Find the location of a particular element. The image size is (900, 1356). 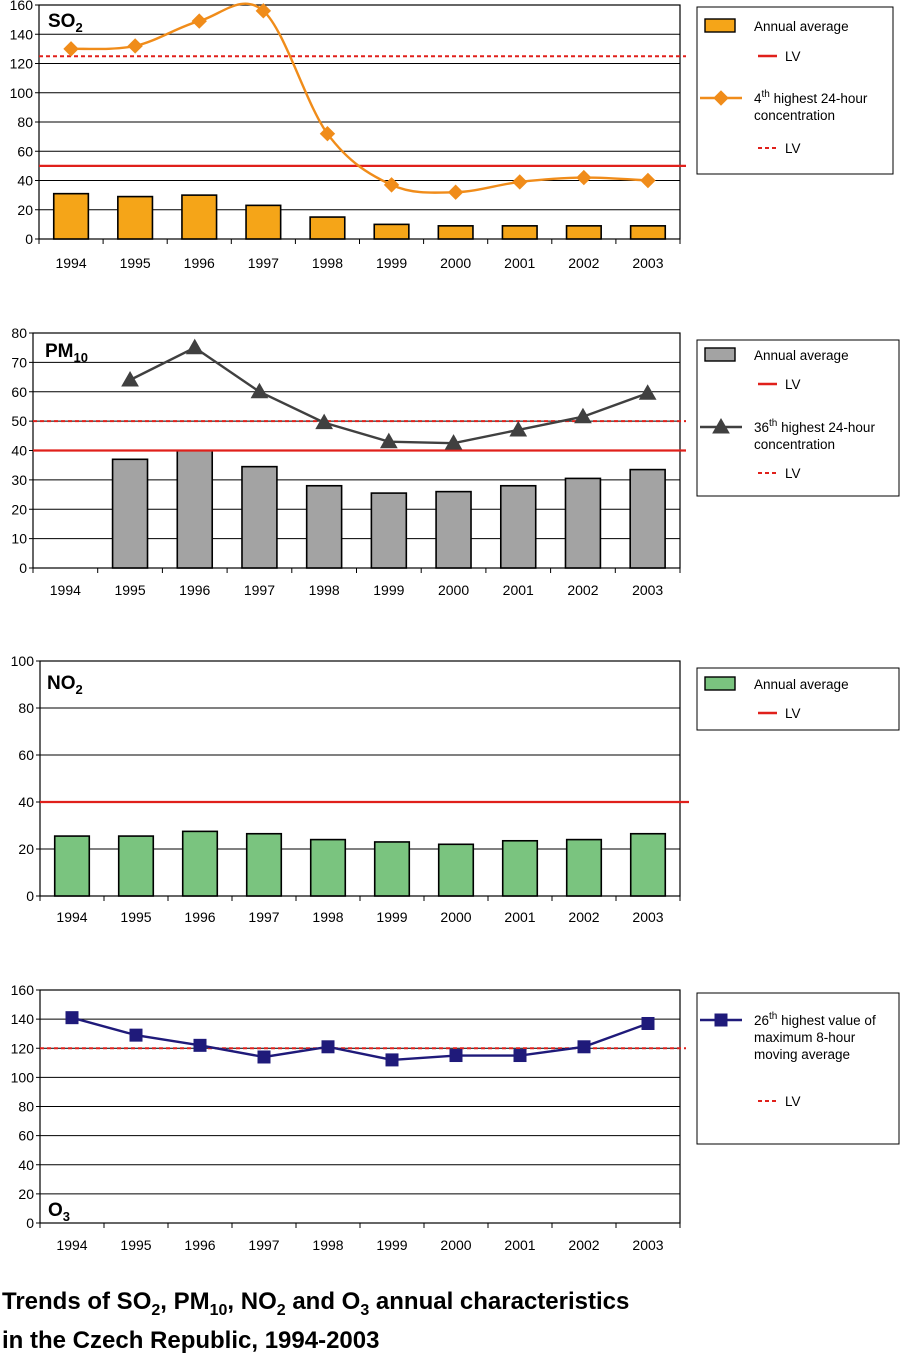

panel-title: PM10 is located at coordinates (66, 353).